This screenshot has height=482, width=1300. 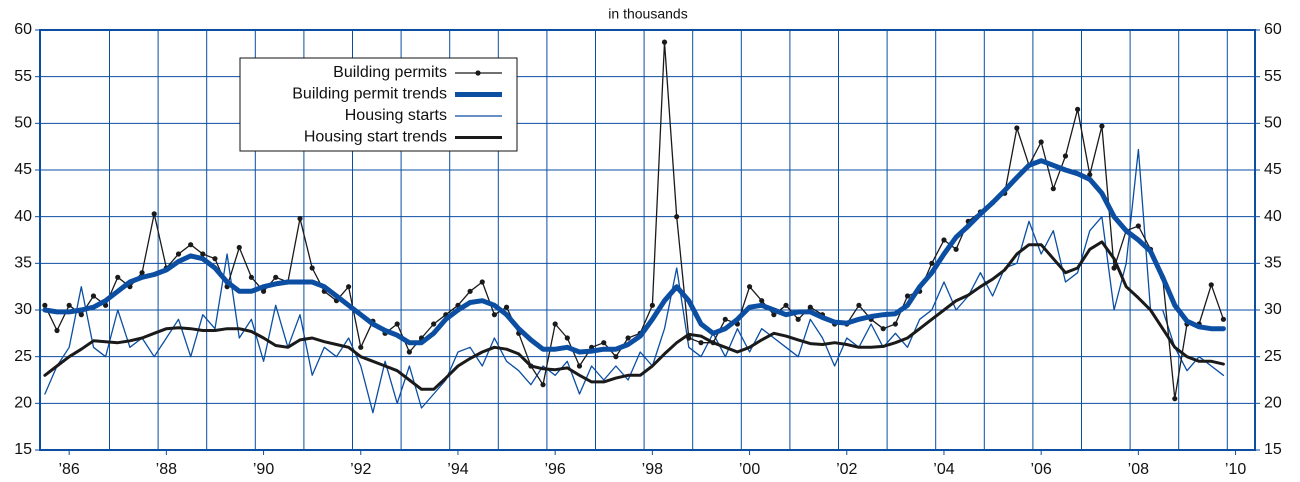 I want to click on y-tick-label: 55, so click(x=23, y=76).